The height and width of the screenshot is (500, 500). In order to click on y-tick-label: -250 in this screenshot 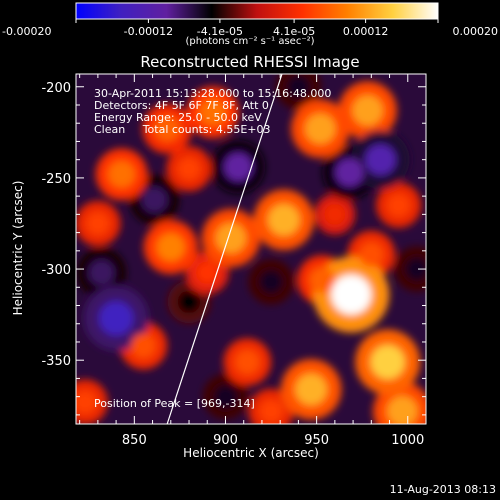, I will do `click(56, 179)`.